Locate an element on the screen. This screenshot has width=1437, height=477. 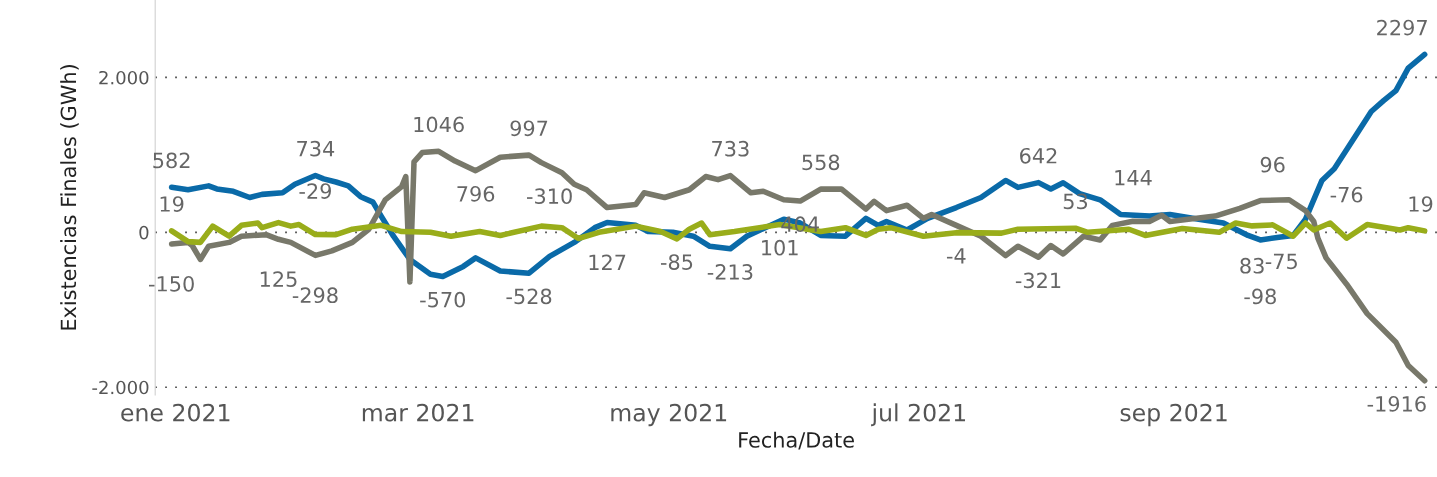
annotation: -321 is located at coordinates (1038, 280).